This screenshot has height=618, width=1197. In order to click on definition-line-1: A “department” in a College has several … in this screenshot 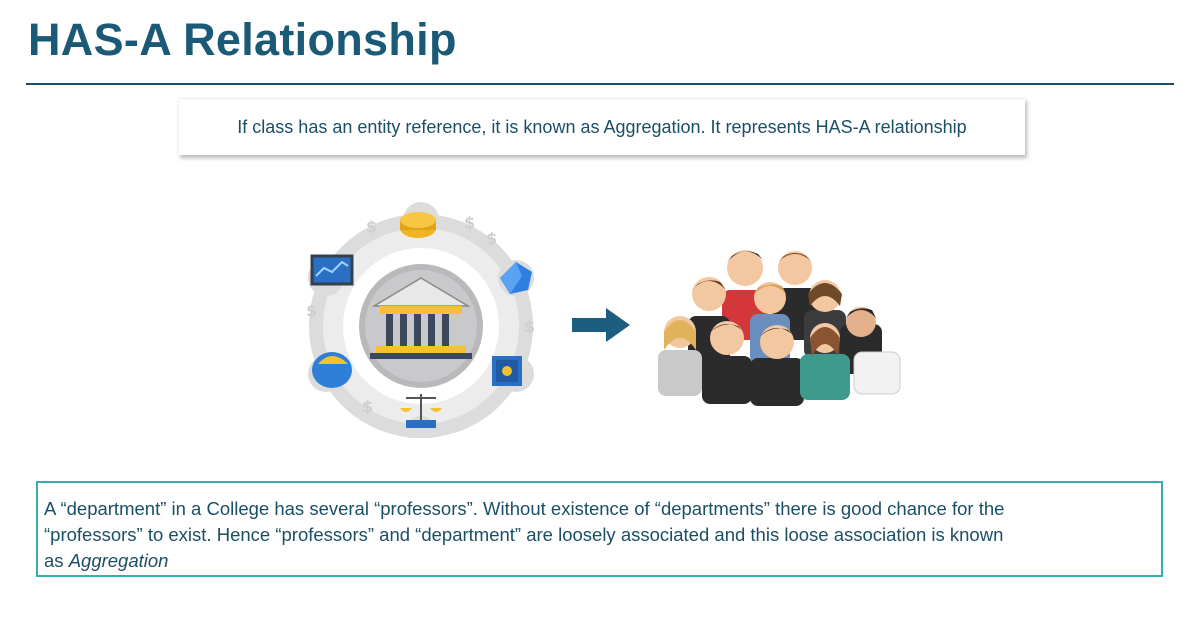, I will do `click(524, 508)`.